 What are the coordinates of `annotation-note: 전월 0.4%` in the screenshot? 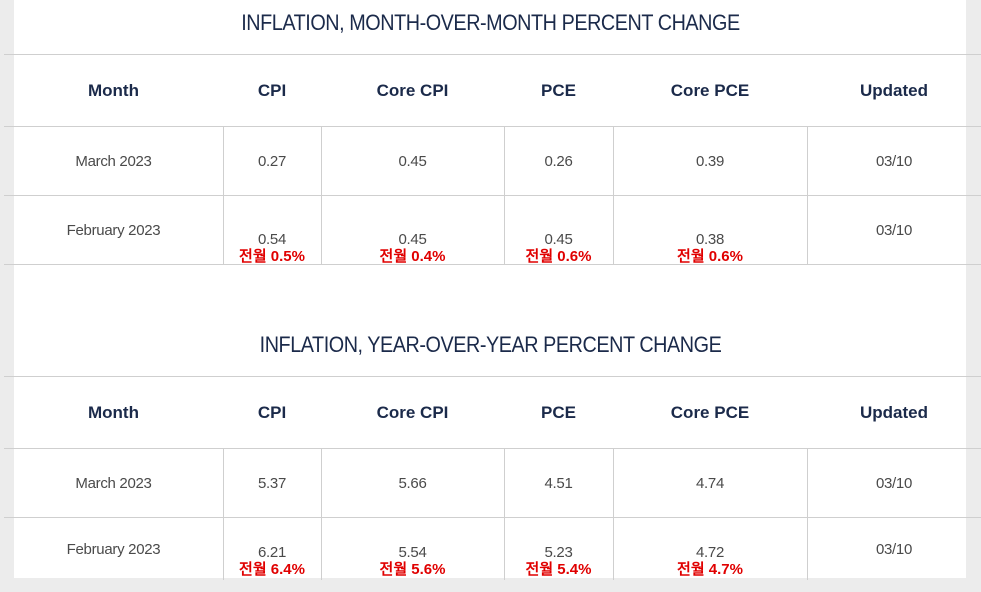 It's located at (412, 256).